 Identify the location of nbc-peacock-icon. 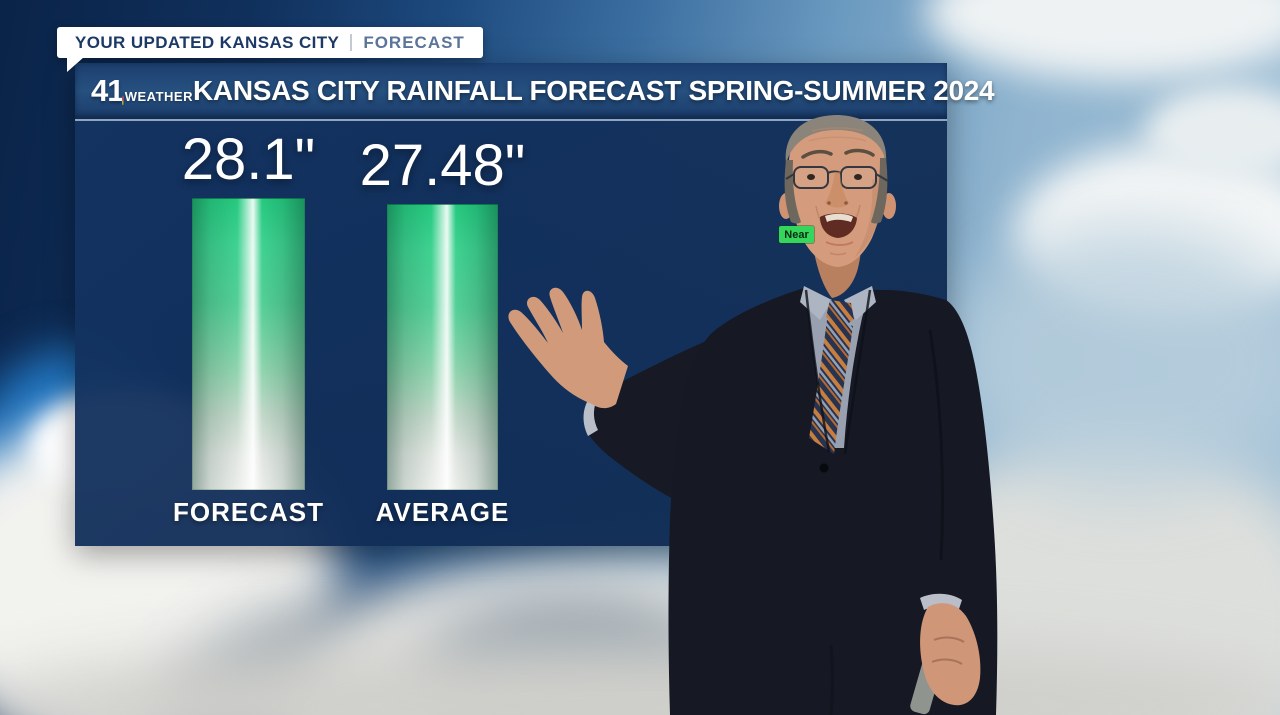
(123, 100).